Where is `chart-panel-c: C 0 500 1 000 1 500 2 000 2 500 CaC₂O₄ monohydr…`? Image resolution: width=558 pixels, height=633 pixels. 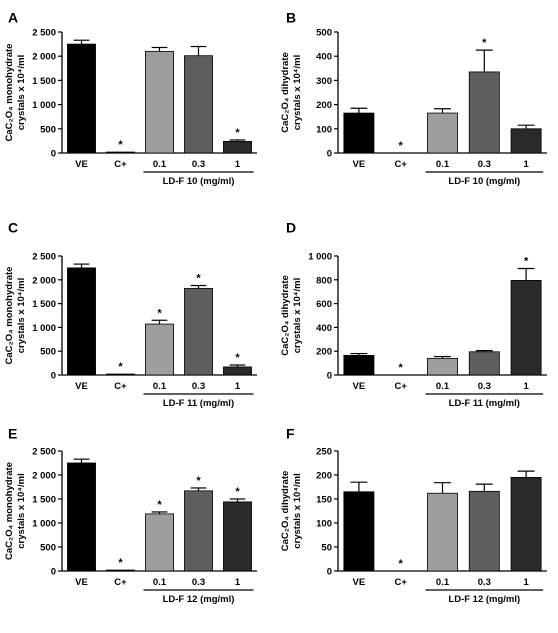
chart-panel-c: C 0 500 1 000 1 500 2 000 2 500 CaC₂O₄ monohydr… is located at coordinates (130, 314).